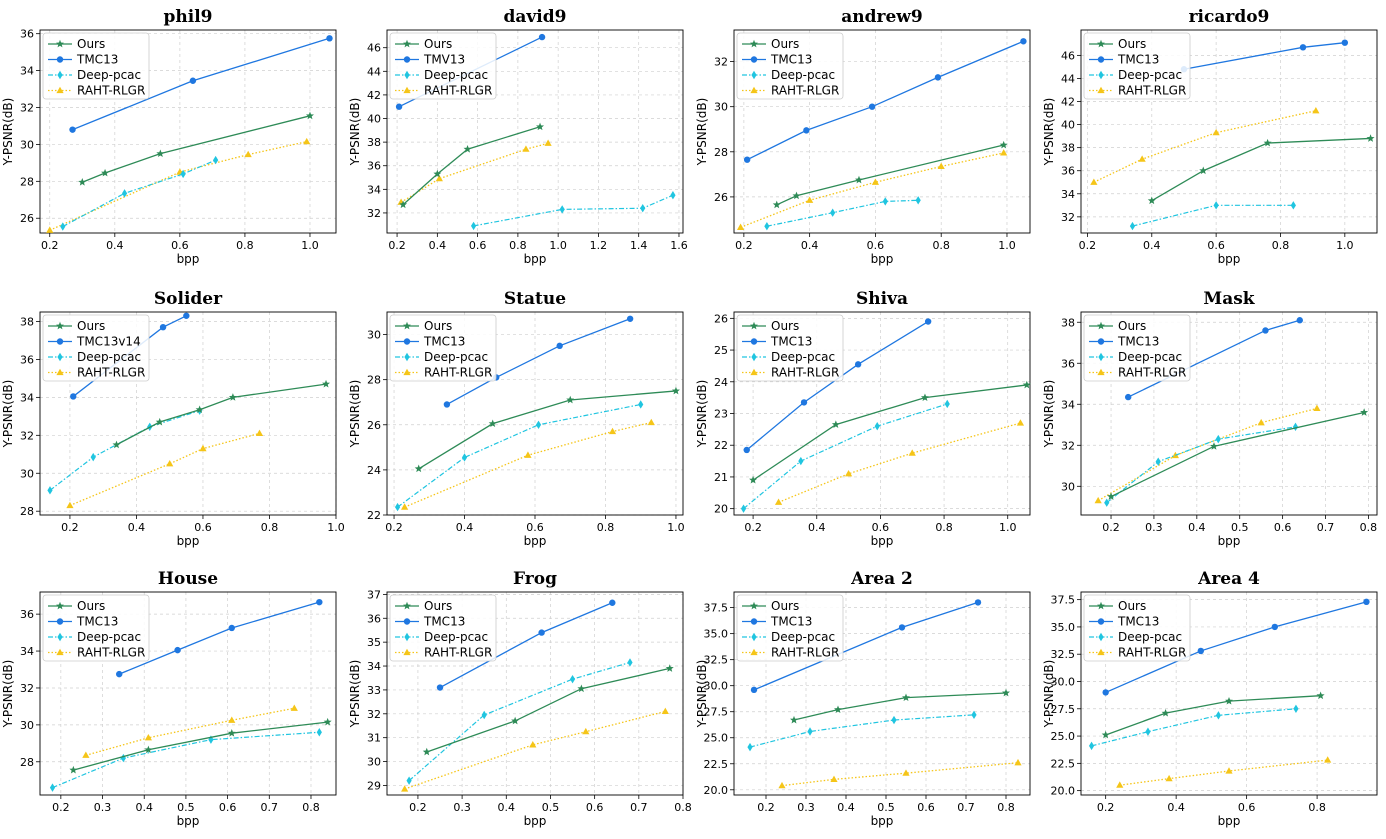  I want to click on chart-title: Shiva, so click(882, 299).